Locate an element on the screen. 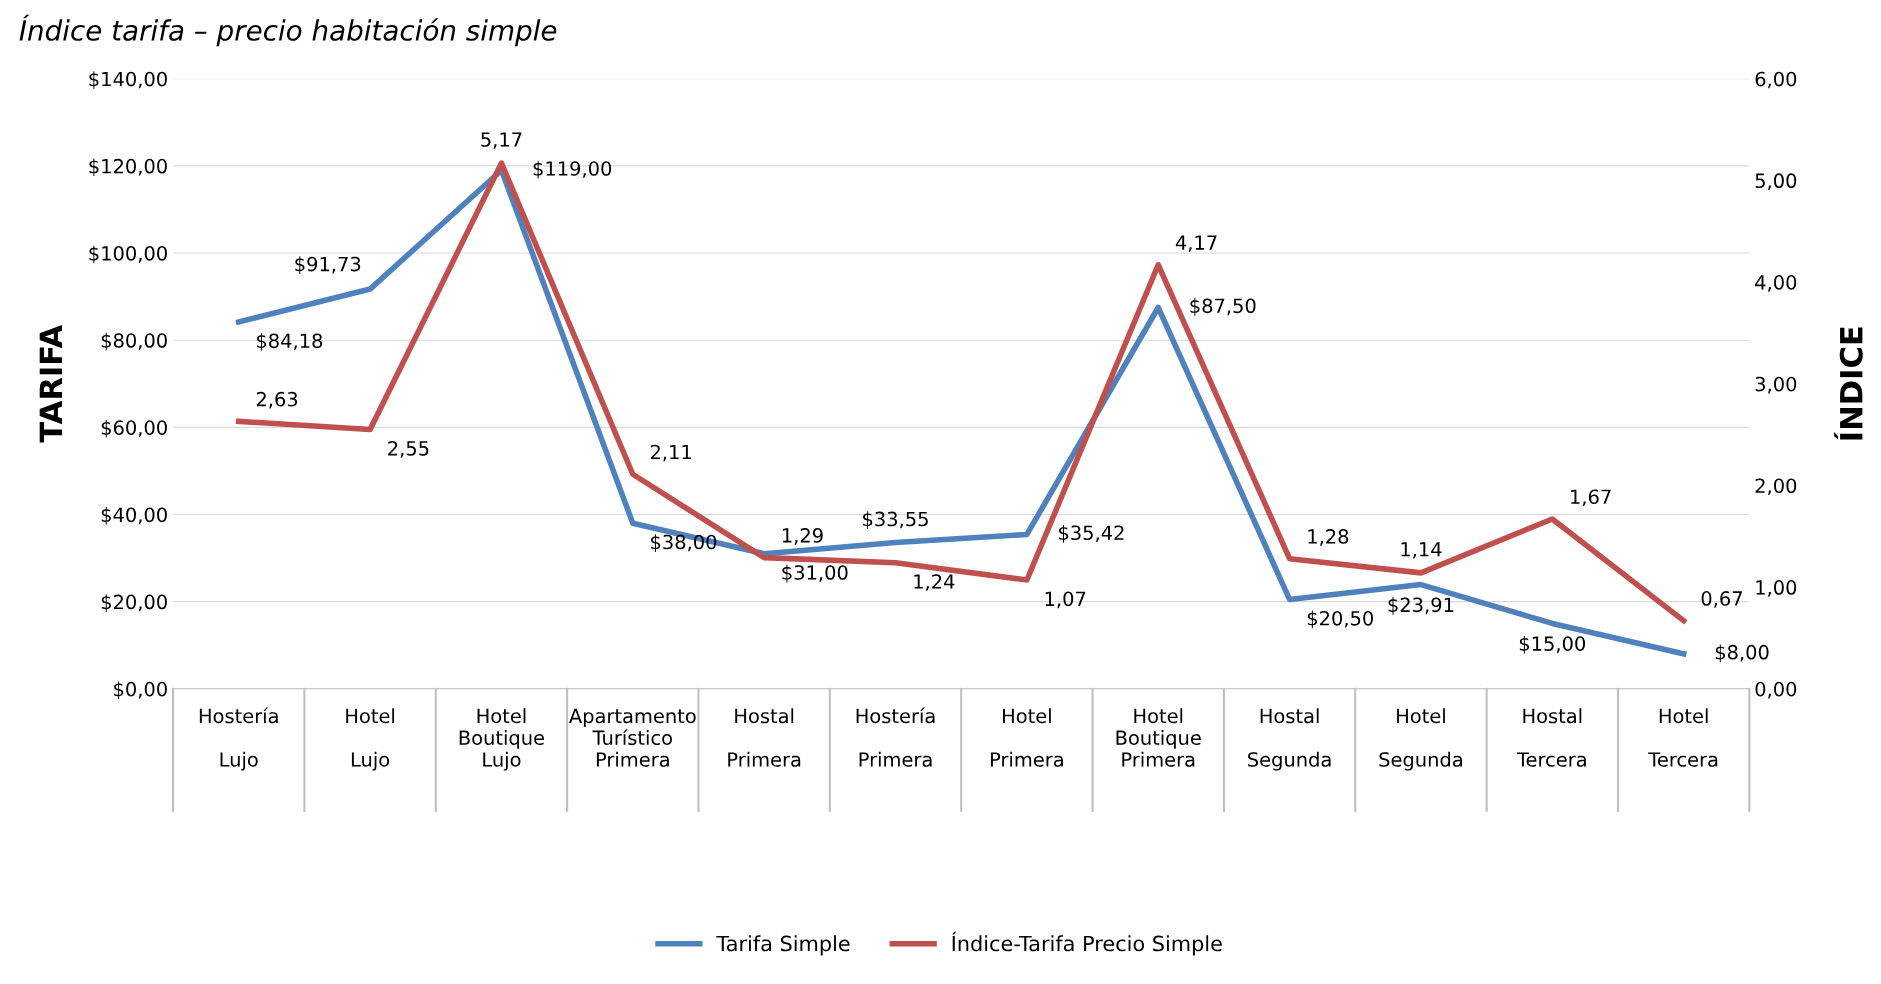 The width and height of the screenshot is (1881, 984). y-tick-label: $40,00 is located at coordinates (134, 516).